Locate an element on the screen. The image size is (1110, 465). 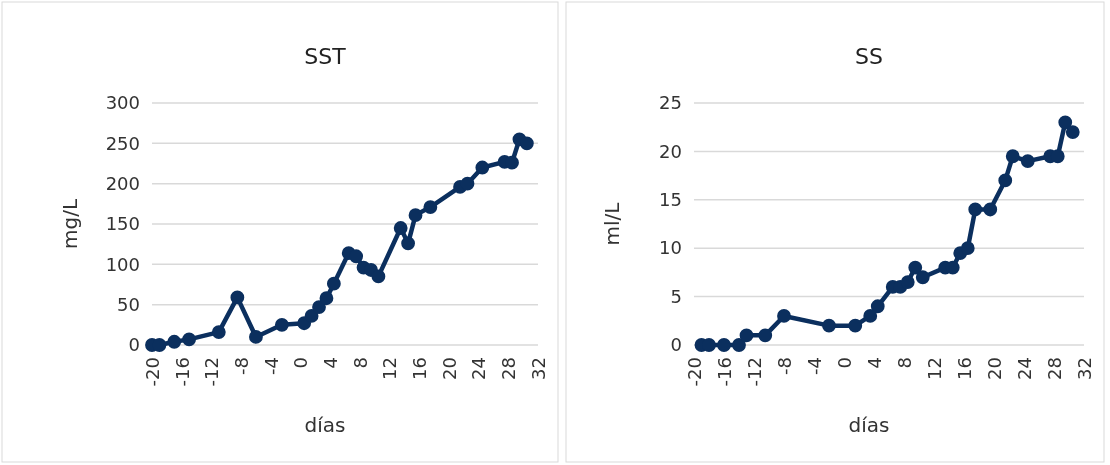
y-tick-label: 200 is located at coordinates (122, 183).